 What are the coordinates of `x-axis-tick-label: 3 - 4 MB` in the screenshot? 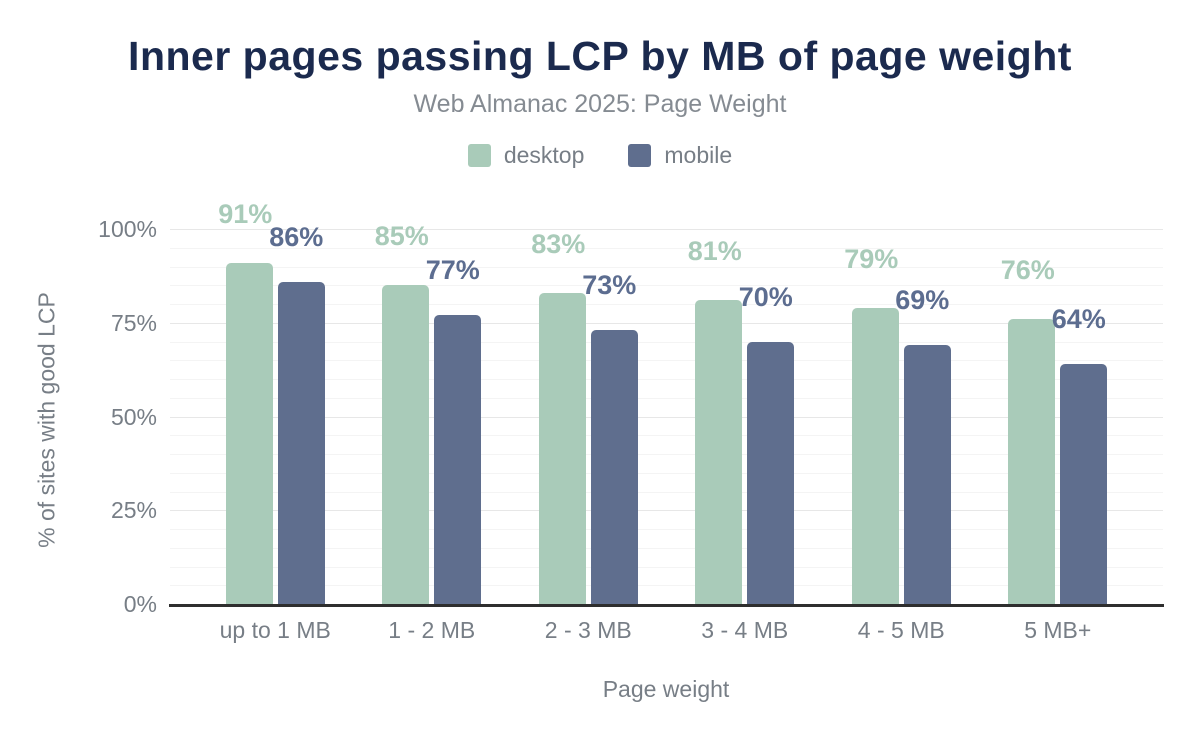 It's located at (745, 630).